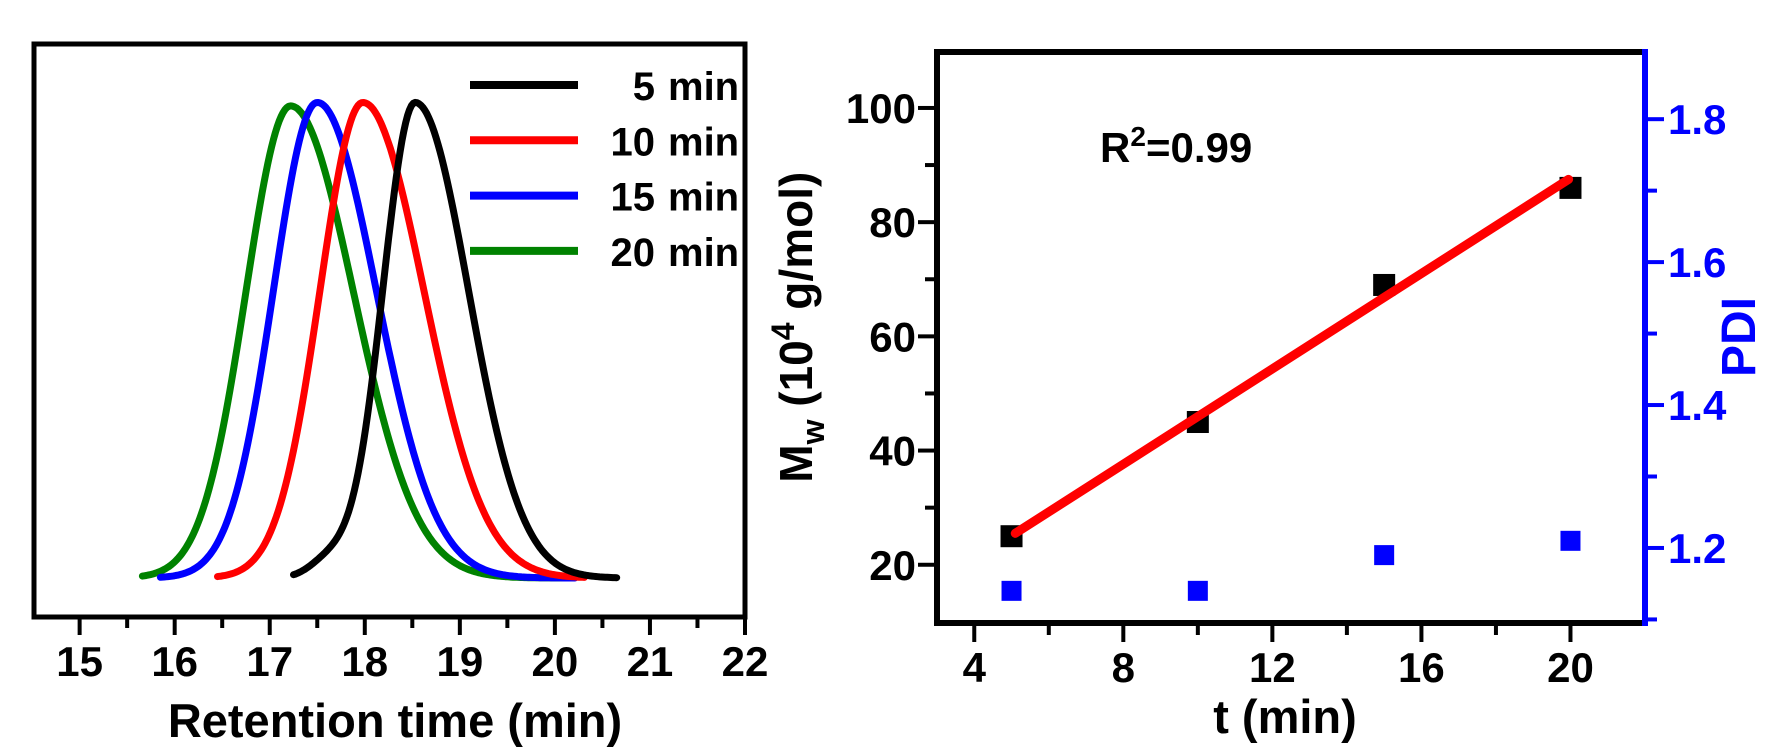  Describe the element at coordinates (644, 87) in the screenshot. I see `legend-label-number: 5` at that location.